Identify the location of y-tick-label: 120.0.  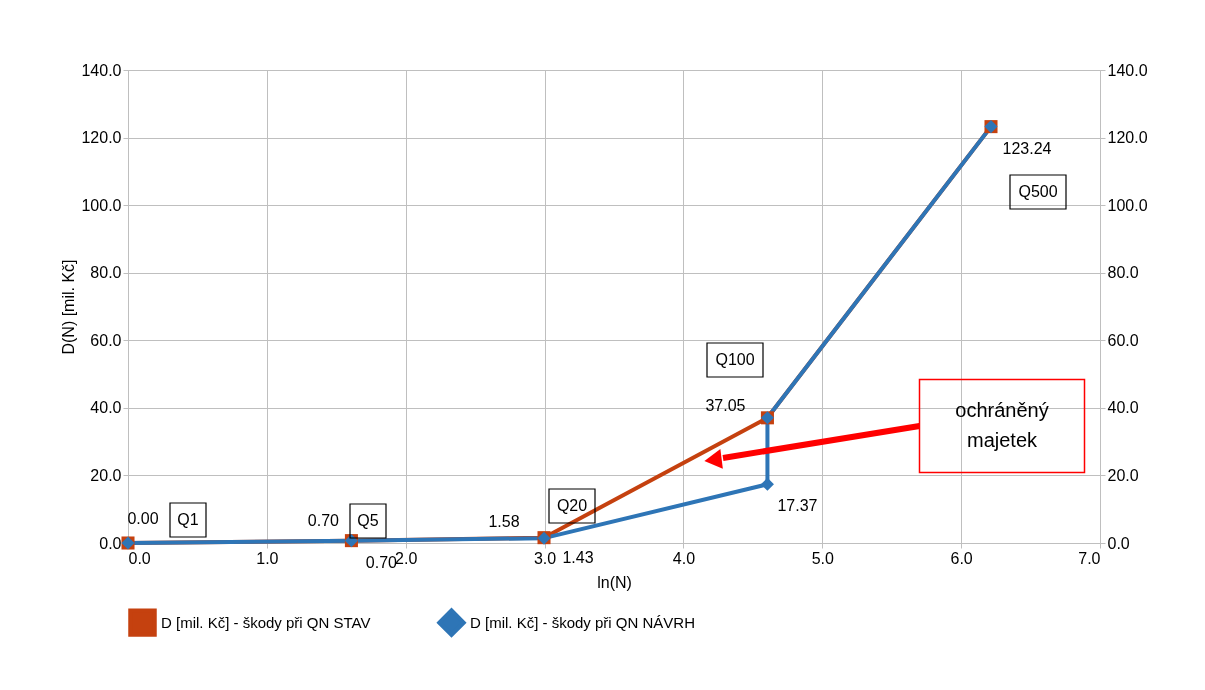
(101, 138).